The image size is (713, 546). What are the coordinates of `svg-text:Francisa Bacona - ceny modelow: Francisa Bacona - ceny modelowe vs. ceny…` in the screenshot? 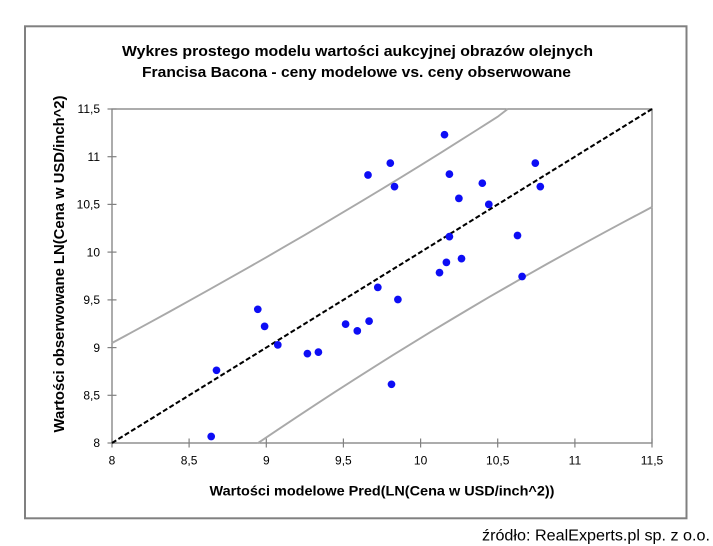 It's located at (356, 72).